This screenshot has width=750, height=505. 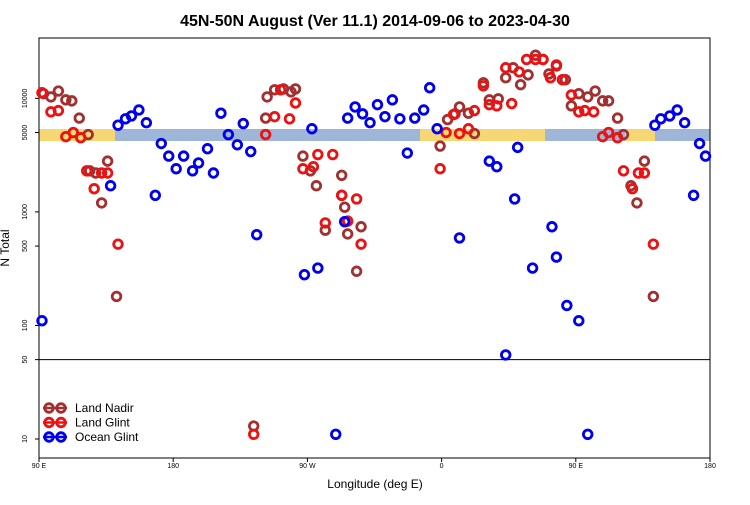 What do you see at coordinates (39, 466) in the screenshot?
I see `x-tick-label: 90 E` at bounding box center [39, 466].